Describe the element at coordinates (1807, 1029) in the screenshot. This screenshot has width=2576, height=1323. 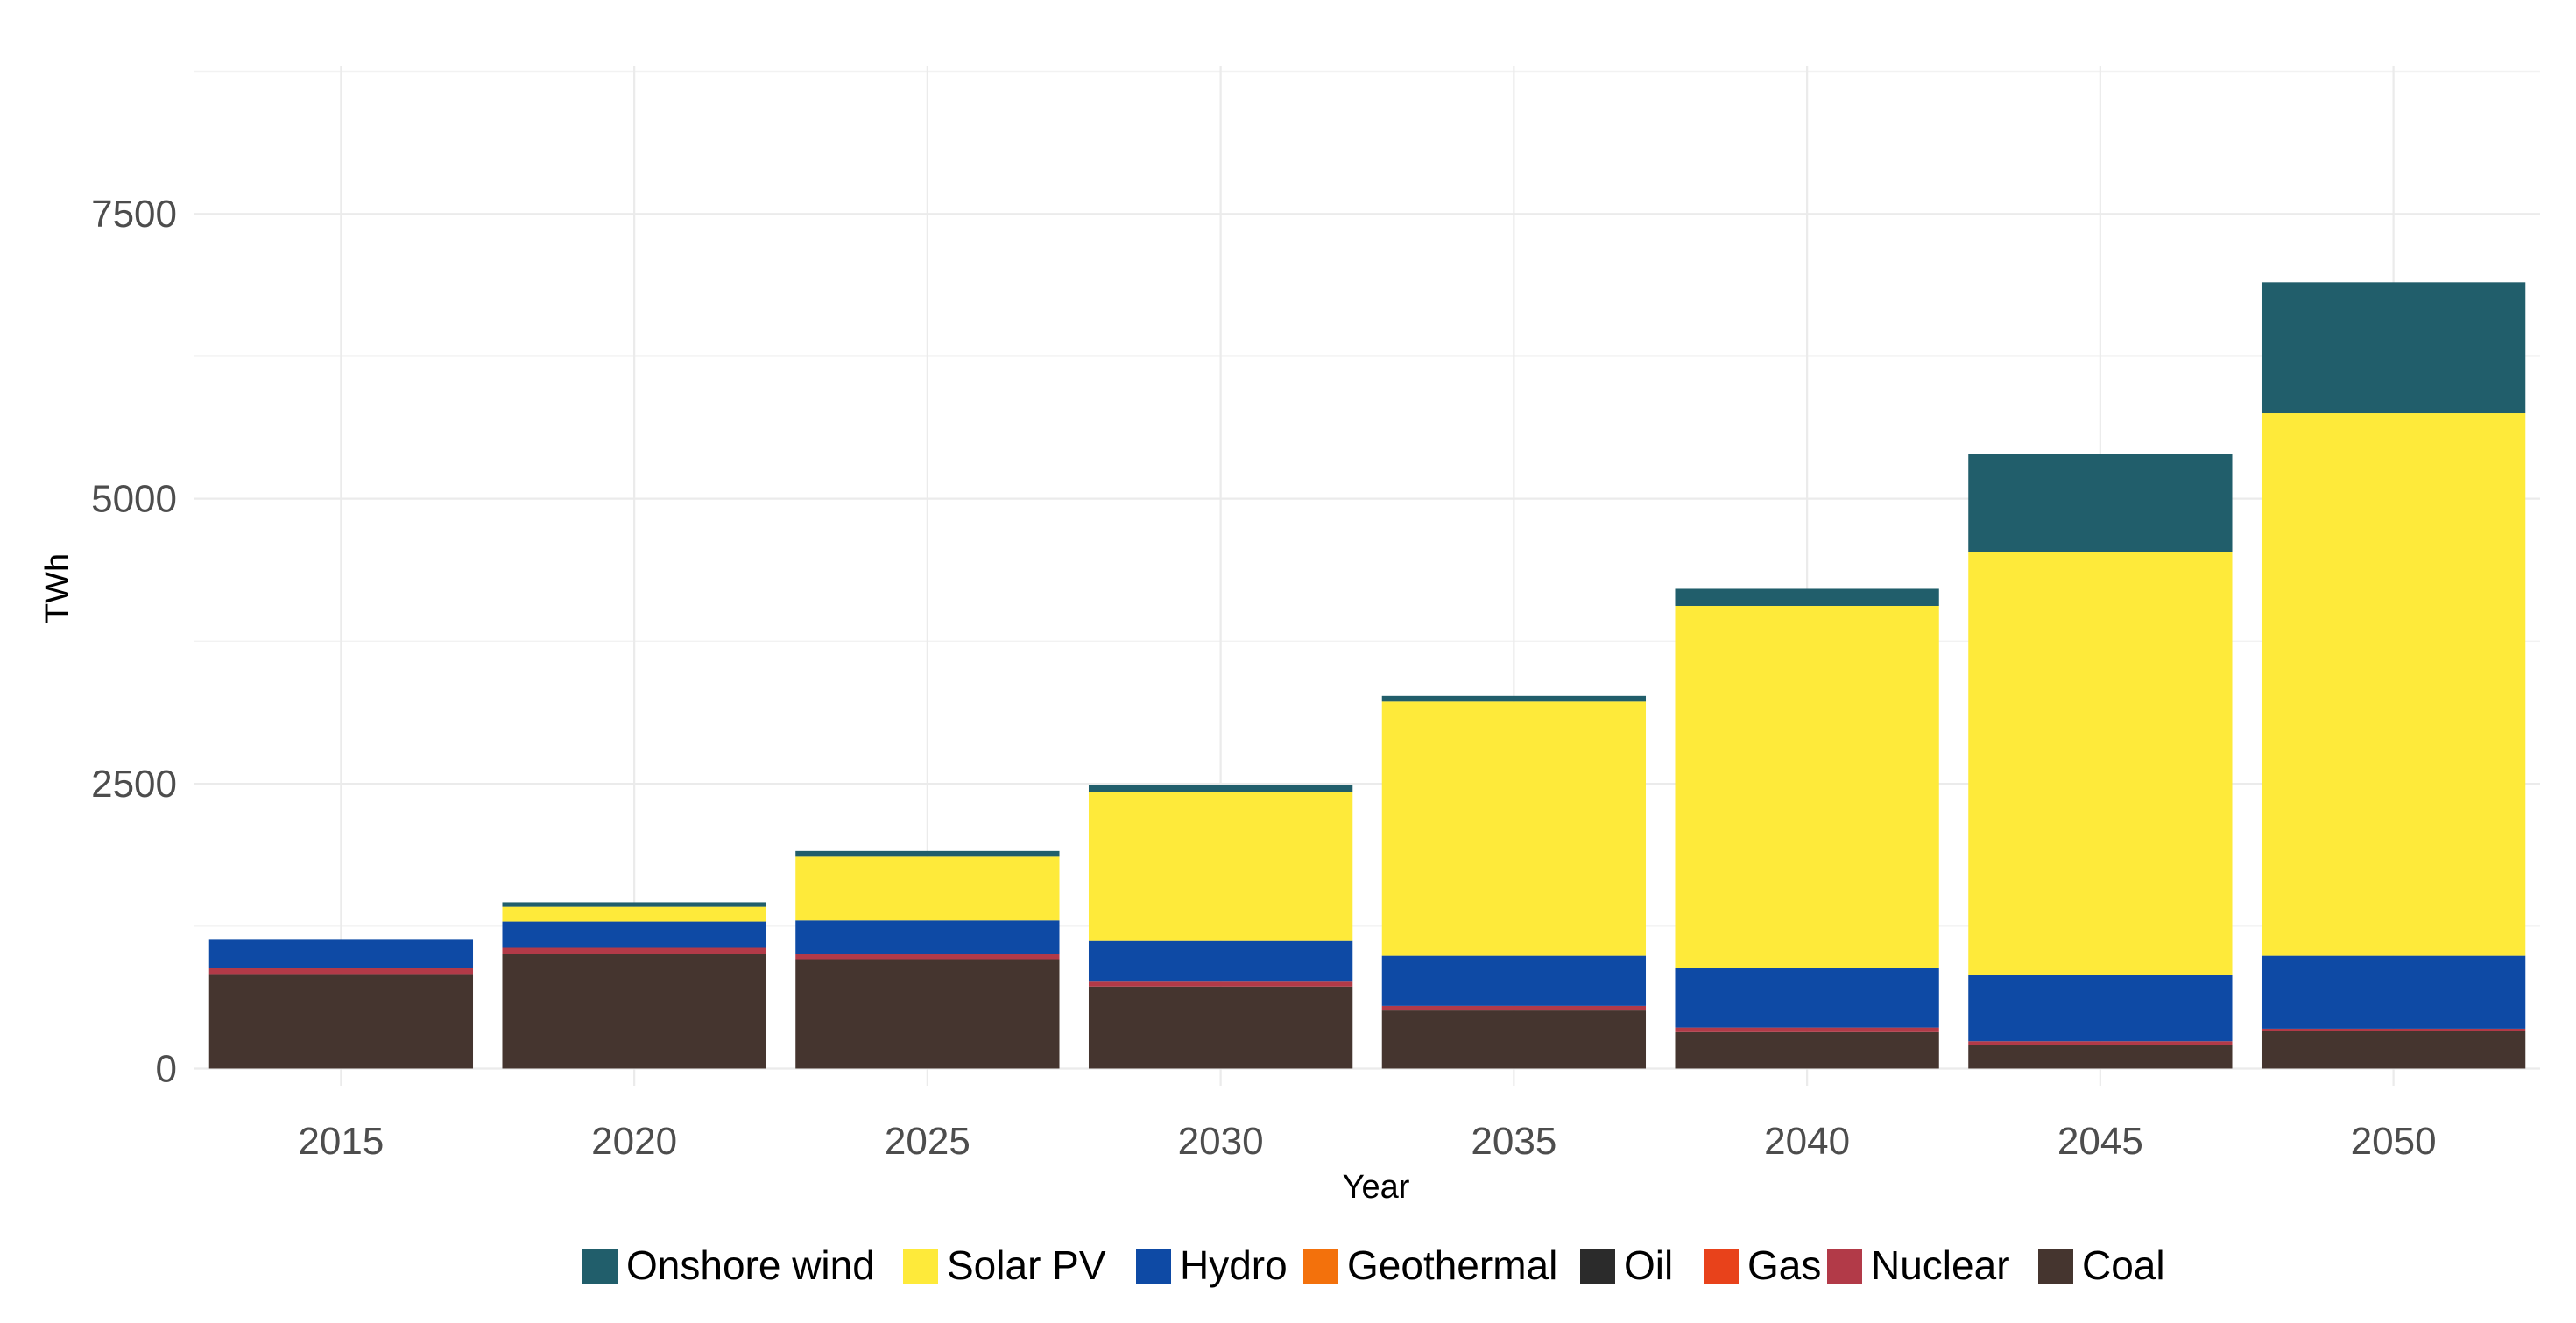
I see `bar-segment-nuclear-2040` at that location.